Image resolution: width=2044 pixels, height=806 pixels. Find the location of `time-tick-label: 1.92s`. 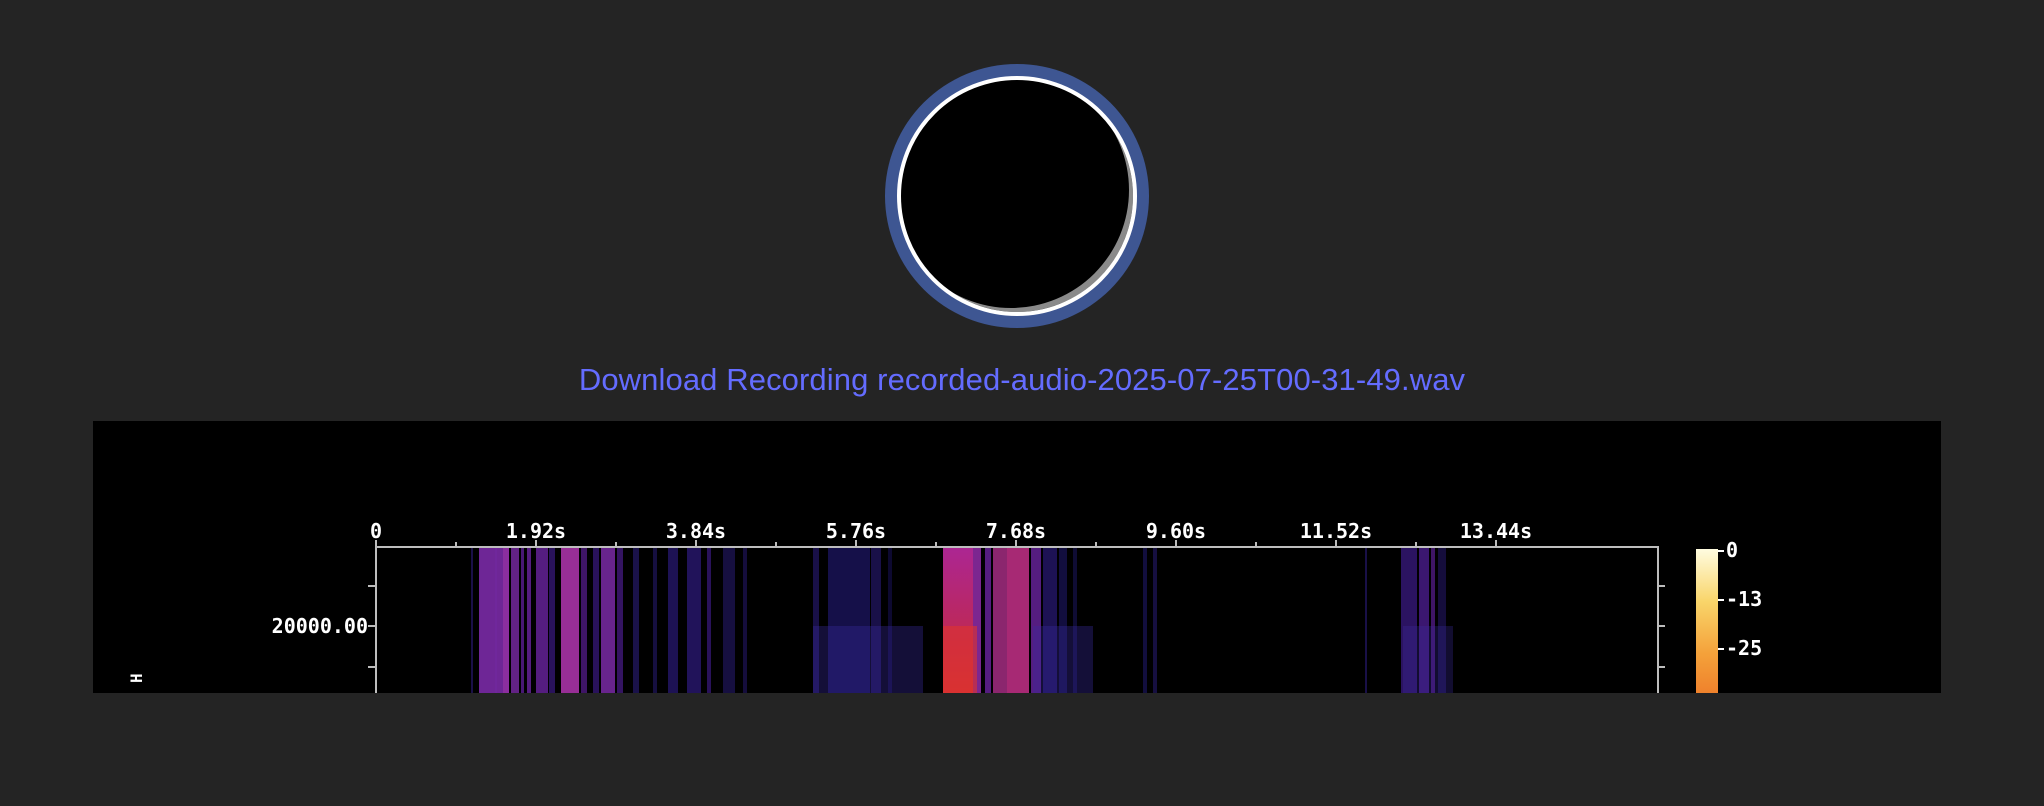

time-tick-label: 1.92s is located at coordinates (536, 531).